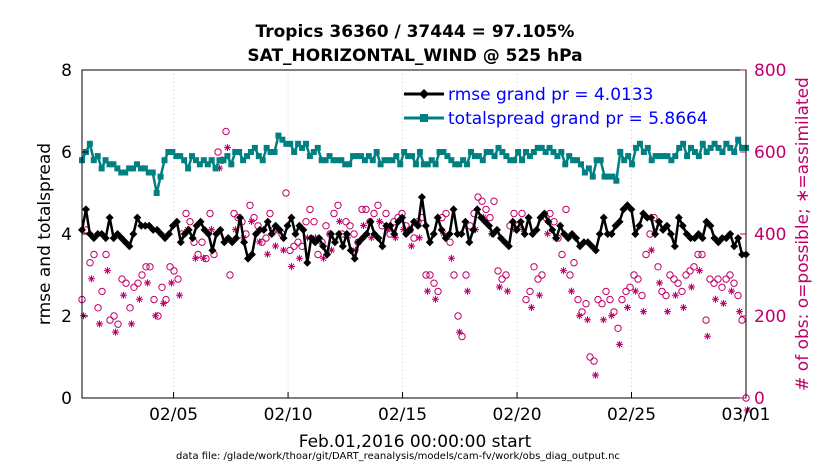 The image size is (830, 470). Describe the element at coordinates (550, 95) in the screenshot. I see `legend-rmse-label: rmse grand pr = 4.0133` at that location.